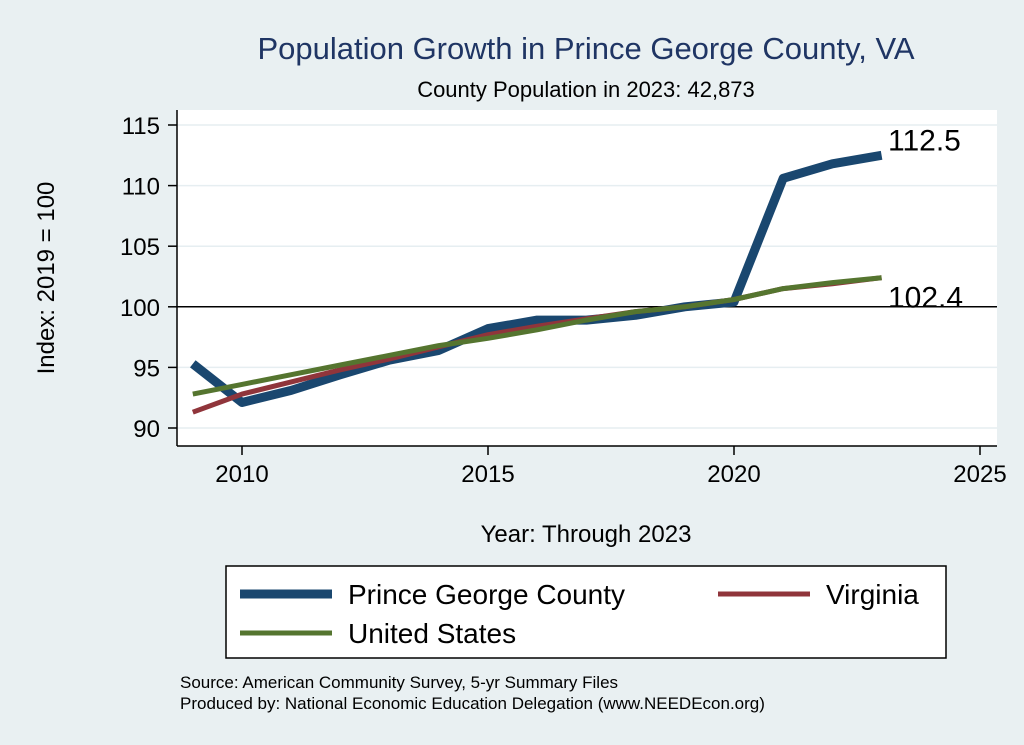  Describe the element at coordinates (872, 594) in the screenshot. I see `legend-label-virginia: Virginia` at that location.